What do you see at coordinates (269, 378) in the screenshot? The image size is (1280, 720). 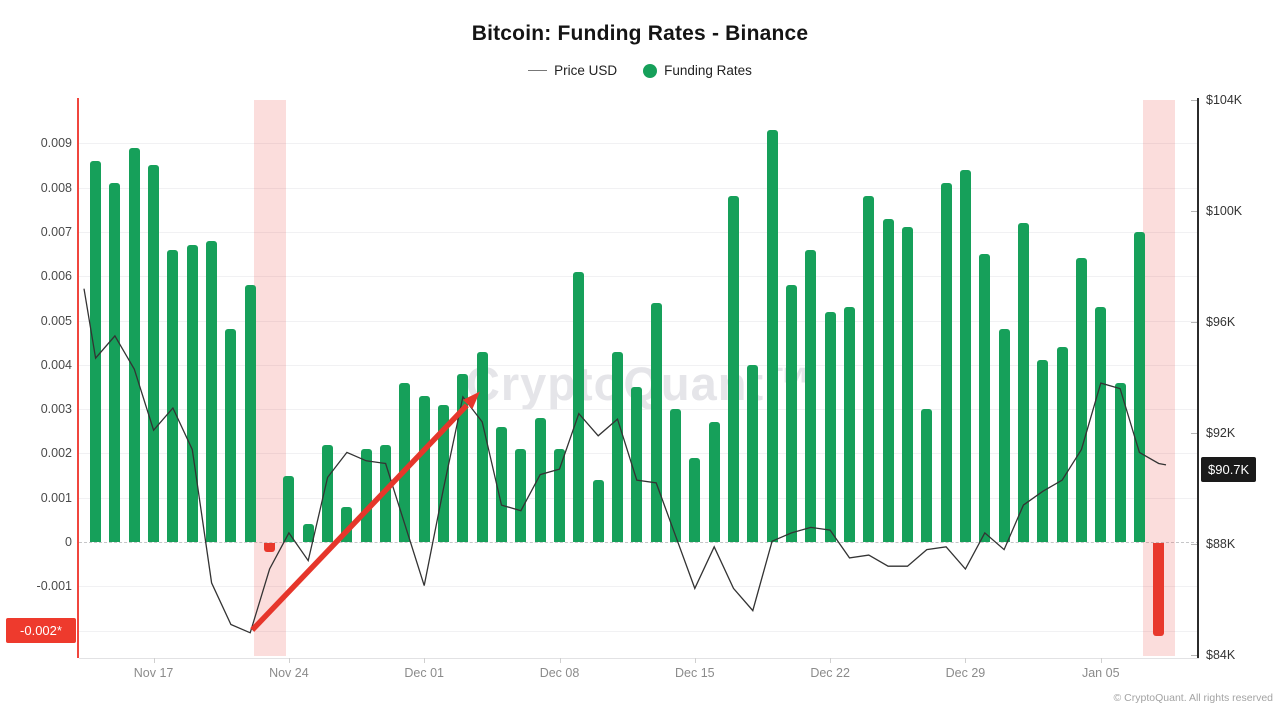 I see `highlight-band` at bounding box center [269, 378].